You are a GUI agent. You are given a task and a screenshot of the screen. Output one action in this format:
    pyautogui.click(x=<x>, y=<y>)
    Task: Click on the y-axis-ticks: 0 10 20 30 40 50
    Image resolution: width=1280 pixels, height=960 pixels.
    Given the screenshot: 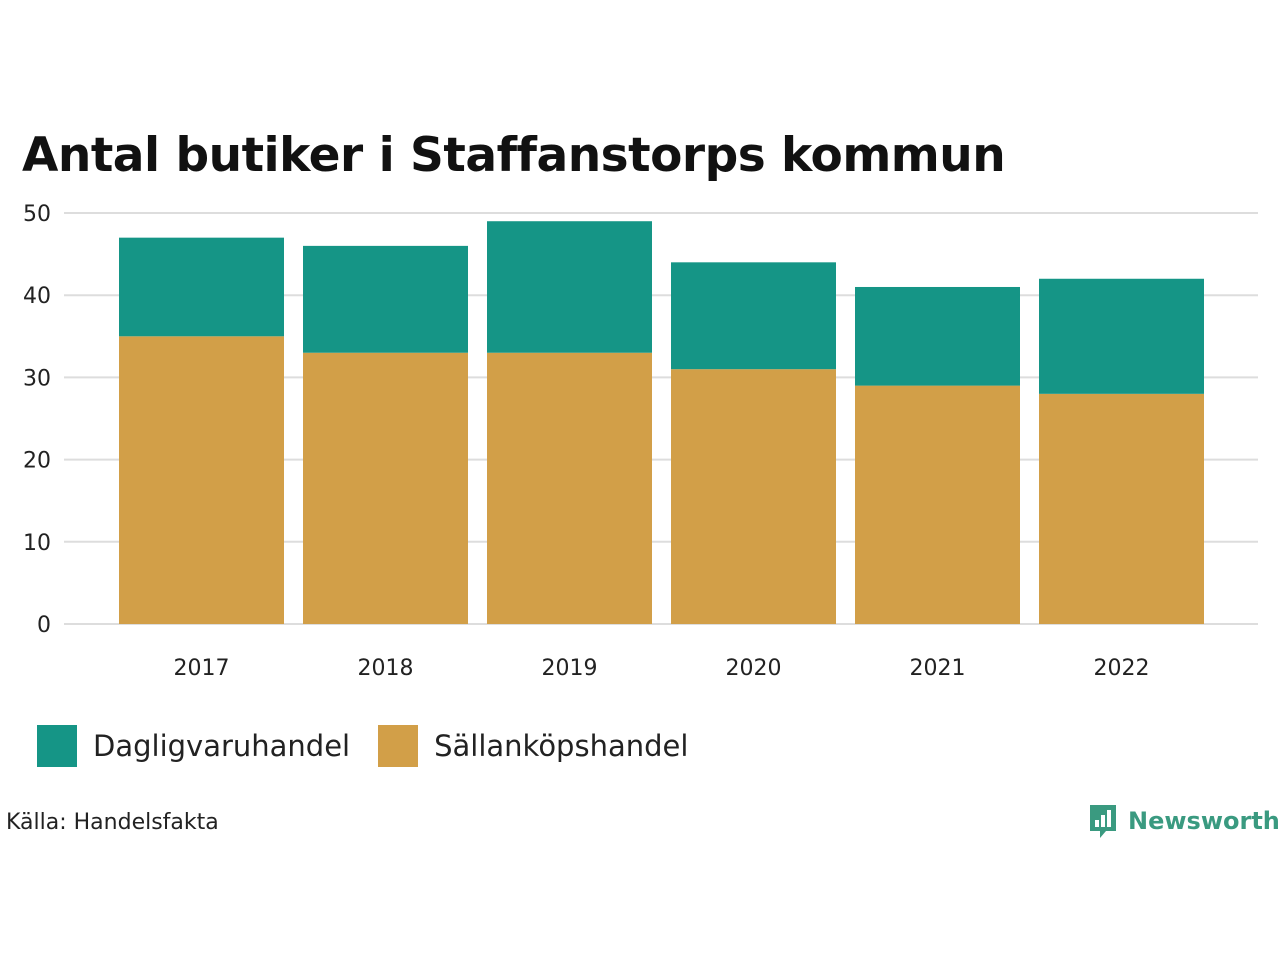 What is the action you would take?
    pyautogui.click(x=37, y=420)
    